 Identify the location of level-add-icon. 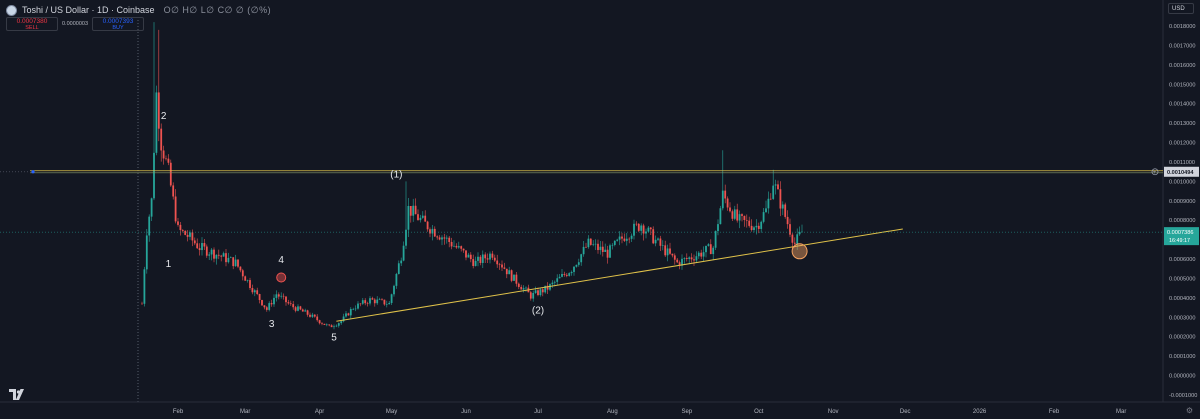
(1155, 172).